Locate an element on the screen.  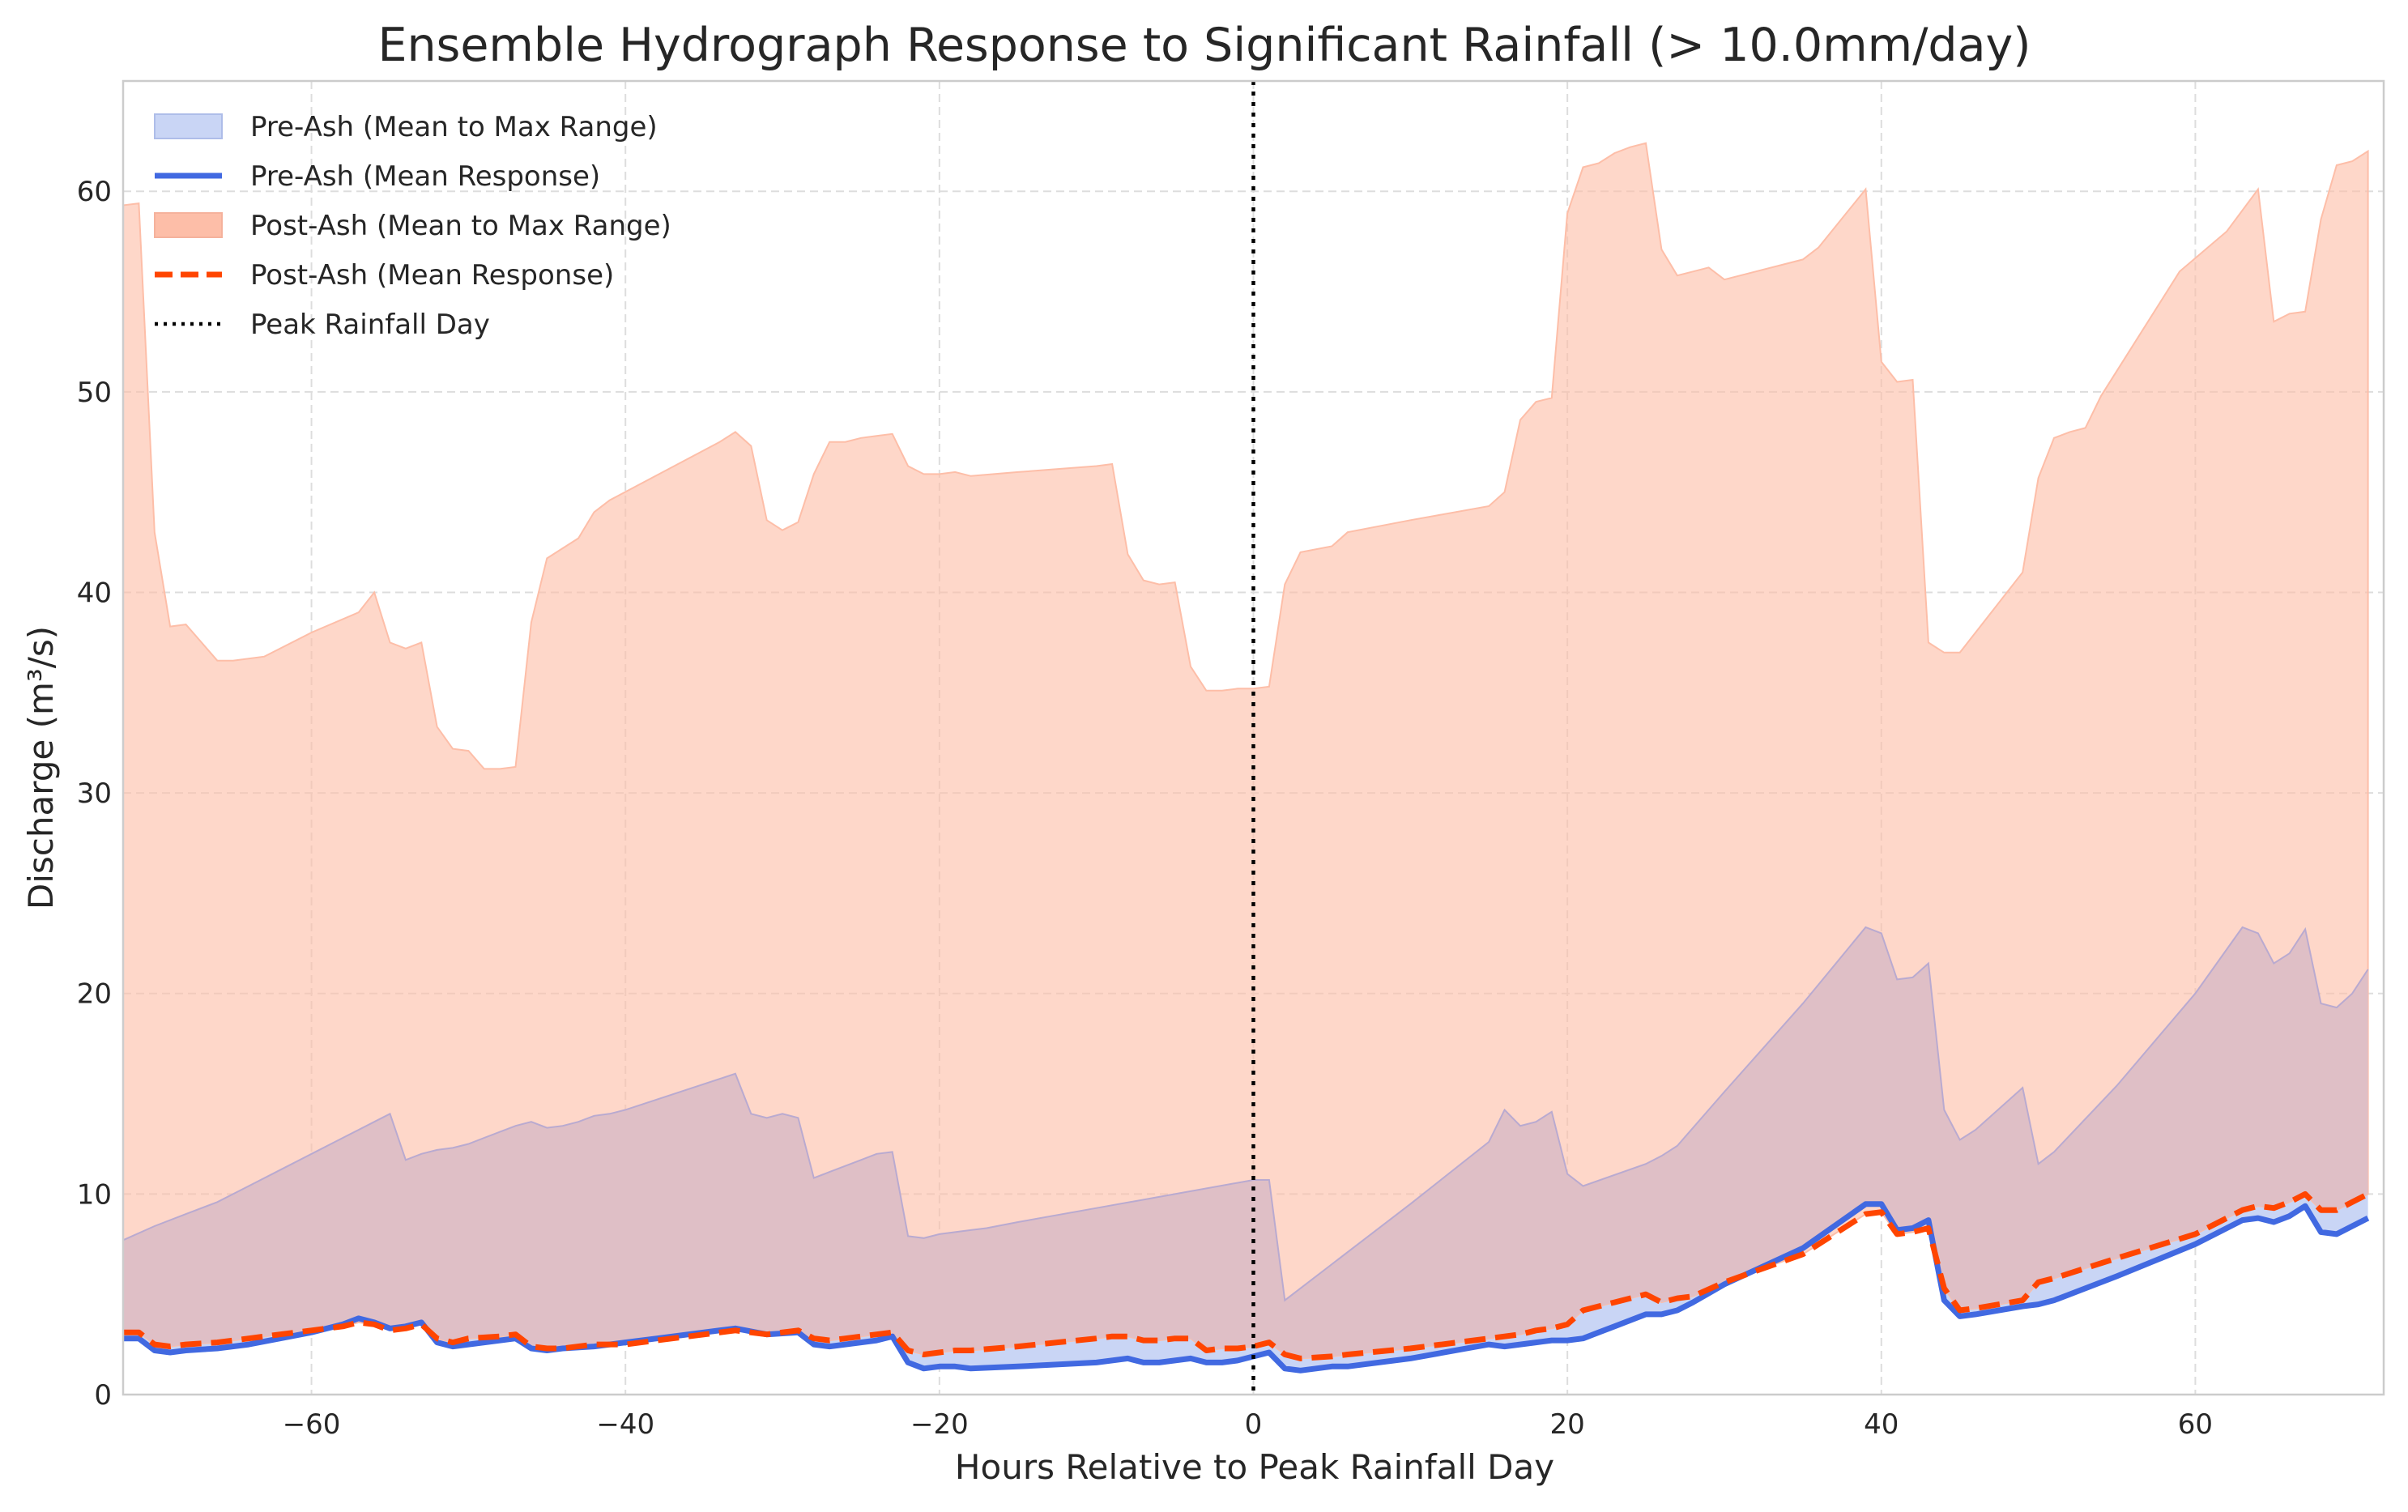
y-tick-label: 30 is located at coordinates (94, 793).